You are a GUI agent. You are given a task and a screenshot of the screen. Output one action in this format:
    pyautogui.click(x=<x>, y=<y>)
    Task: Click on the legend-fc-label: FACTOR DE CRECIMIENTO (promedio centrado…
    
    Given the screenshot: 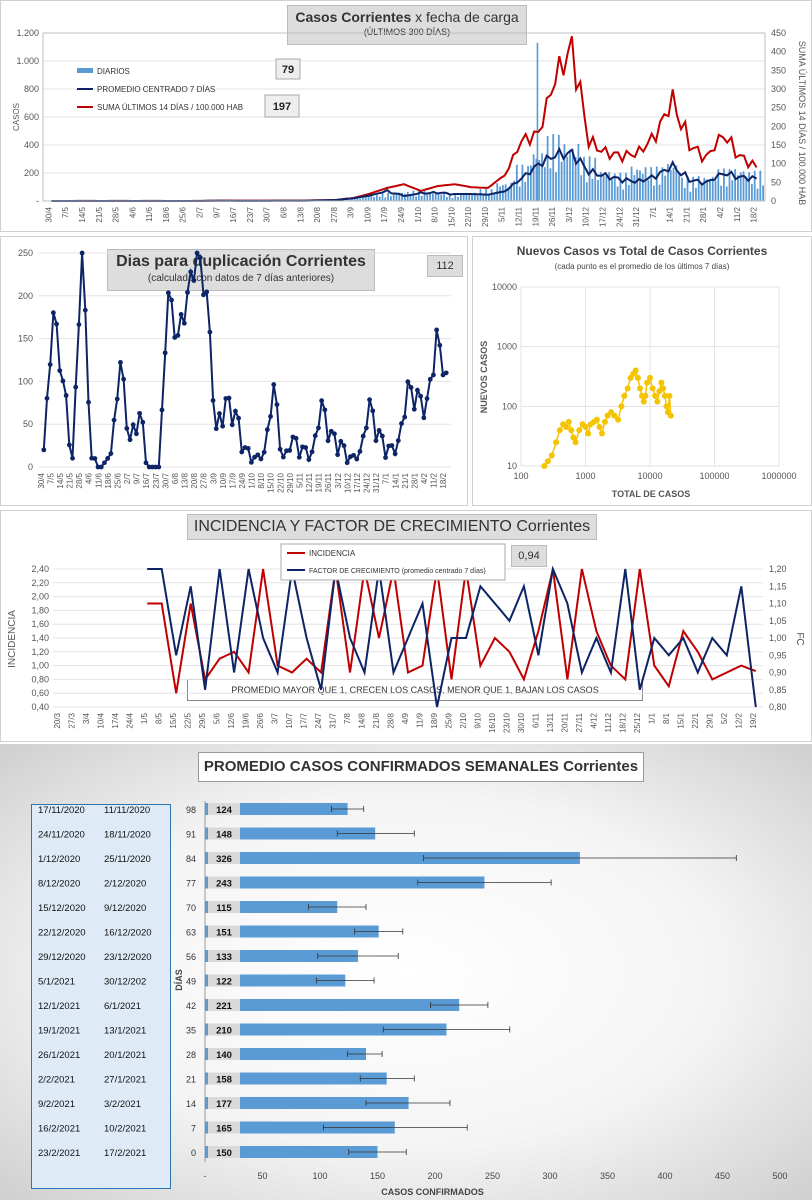 What is the action you would take?
    pyautogui.click(x=397, y=571)
    